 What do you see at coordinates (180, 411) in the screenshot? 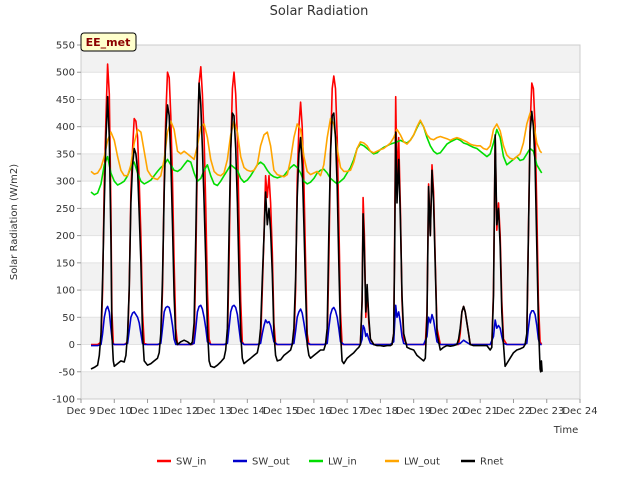
I see `x-tick-label: Dec 12` at bounding box center [180, 411].